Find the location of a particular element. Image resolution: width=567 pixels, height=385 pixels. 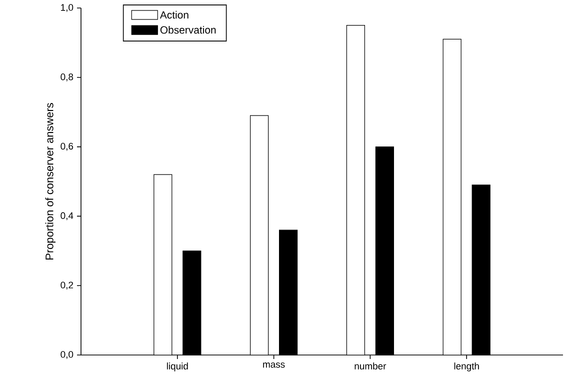

y-tick-label: 0,2 is located at coordinates (67, 286).